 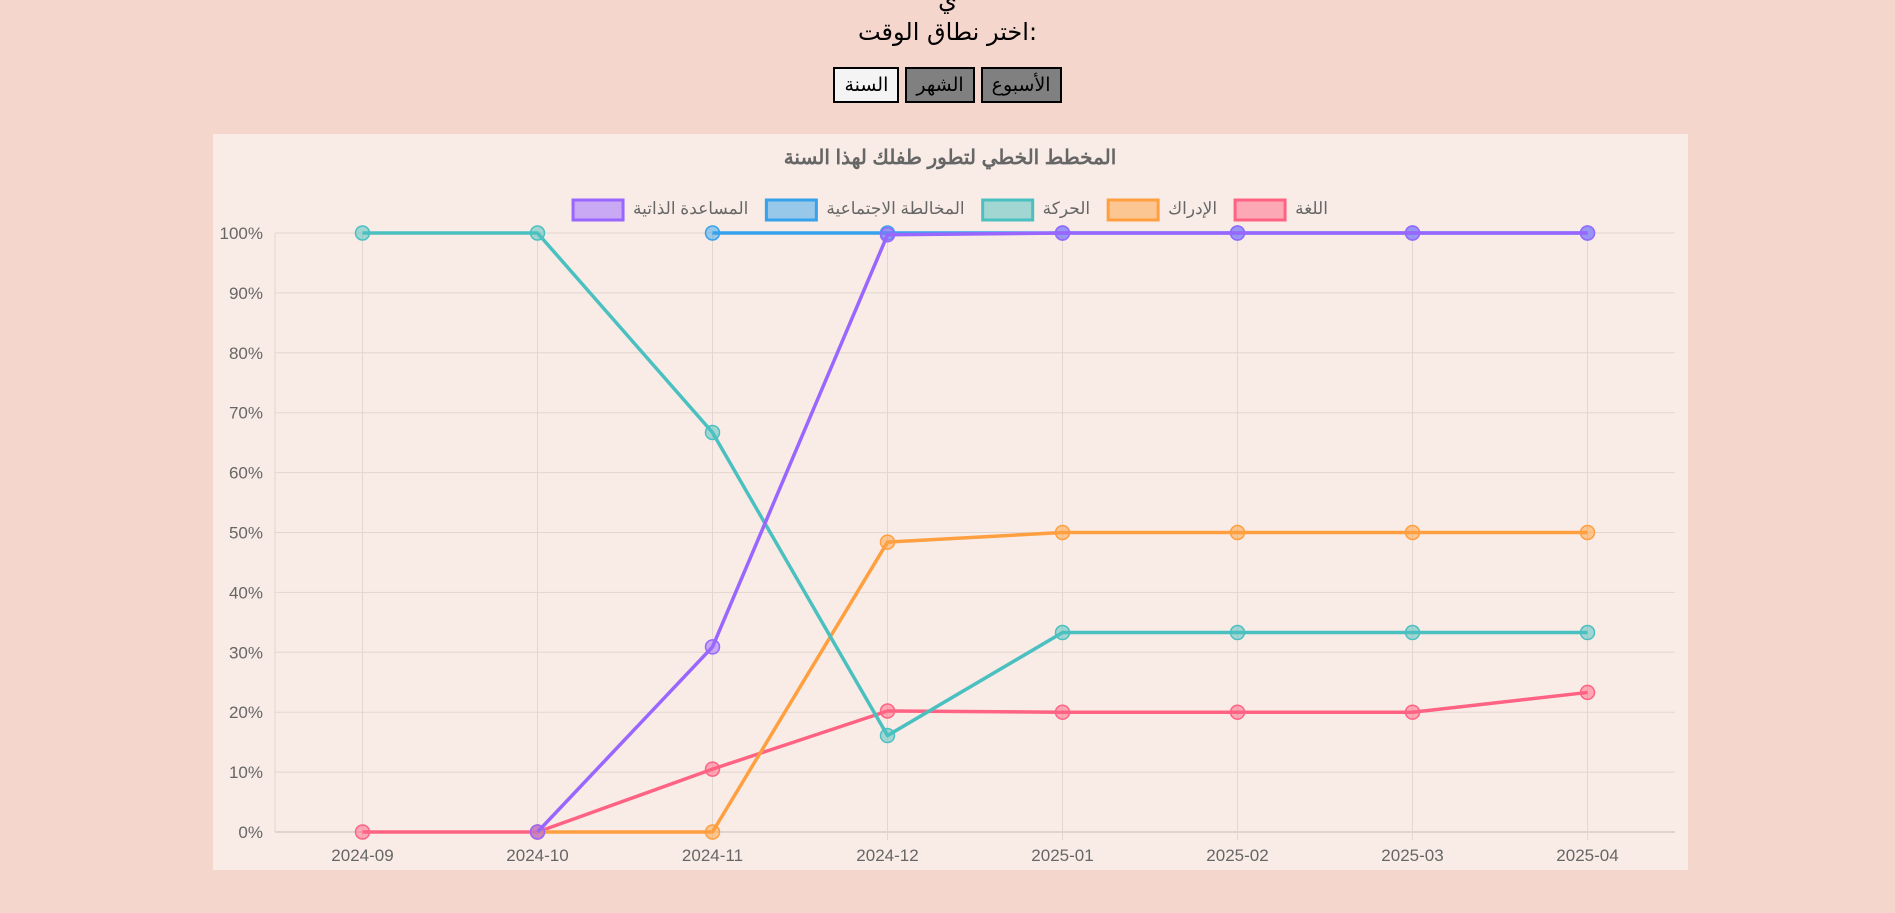 I want to click on legend-item: المخالطة الاجتماعية, so click(x=864, y=210).